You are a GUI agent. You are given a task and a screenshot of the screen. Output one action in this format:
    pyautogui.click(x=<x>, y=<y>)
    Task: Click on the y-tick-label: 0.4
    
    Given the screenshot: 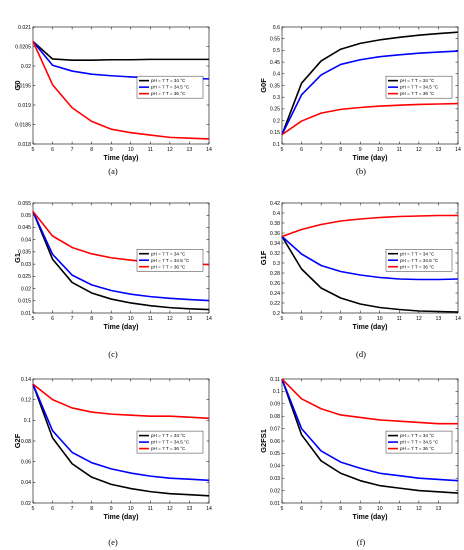 What is the action you would take?
    pyautogui.click(x=276, y=214)
    